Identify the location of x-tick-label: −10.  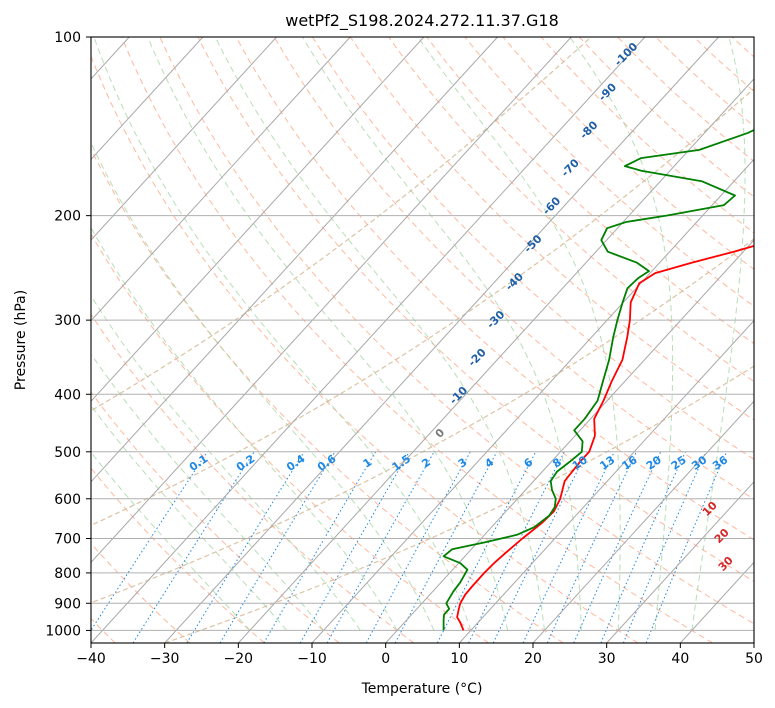
(312, 659).